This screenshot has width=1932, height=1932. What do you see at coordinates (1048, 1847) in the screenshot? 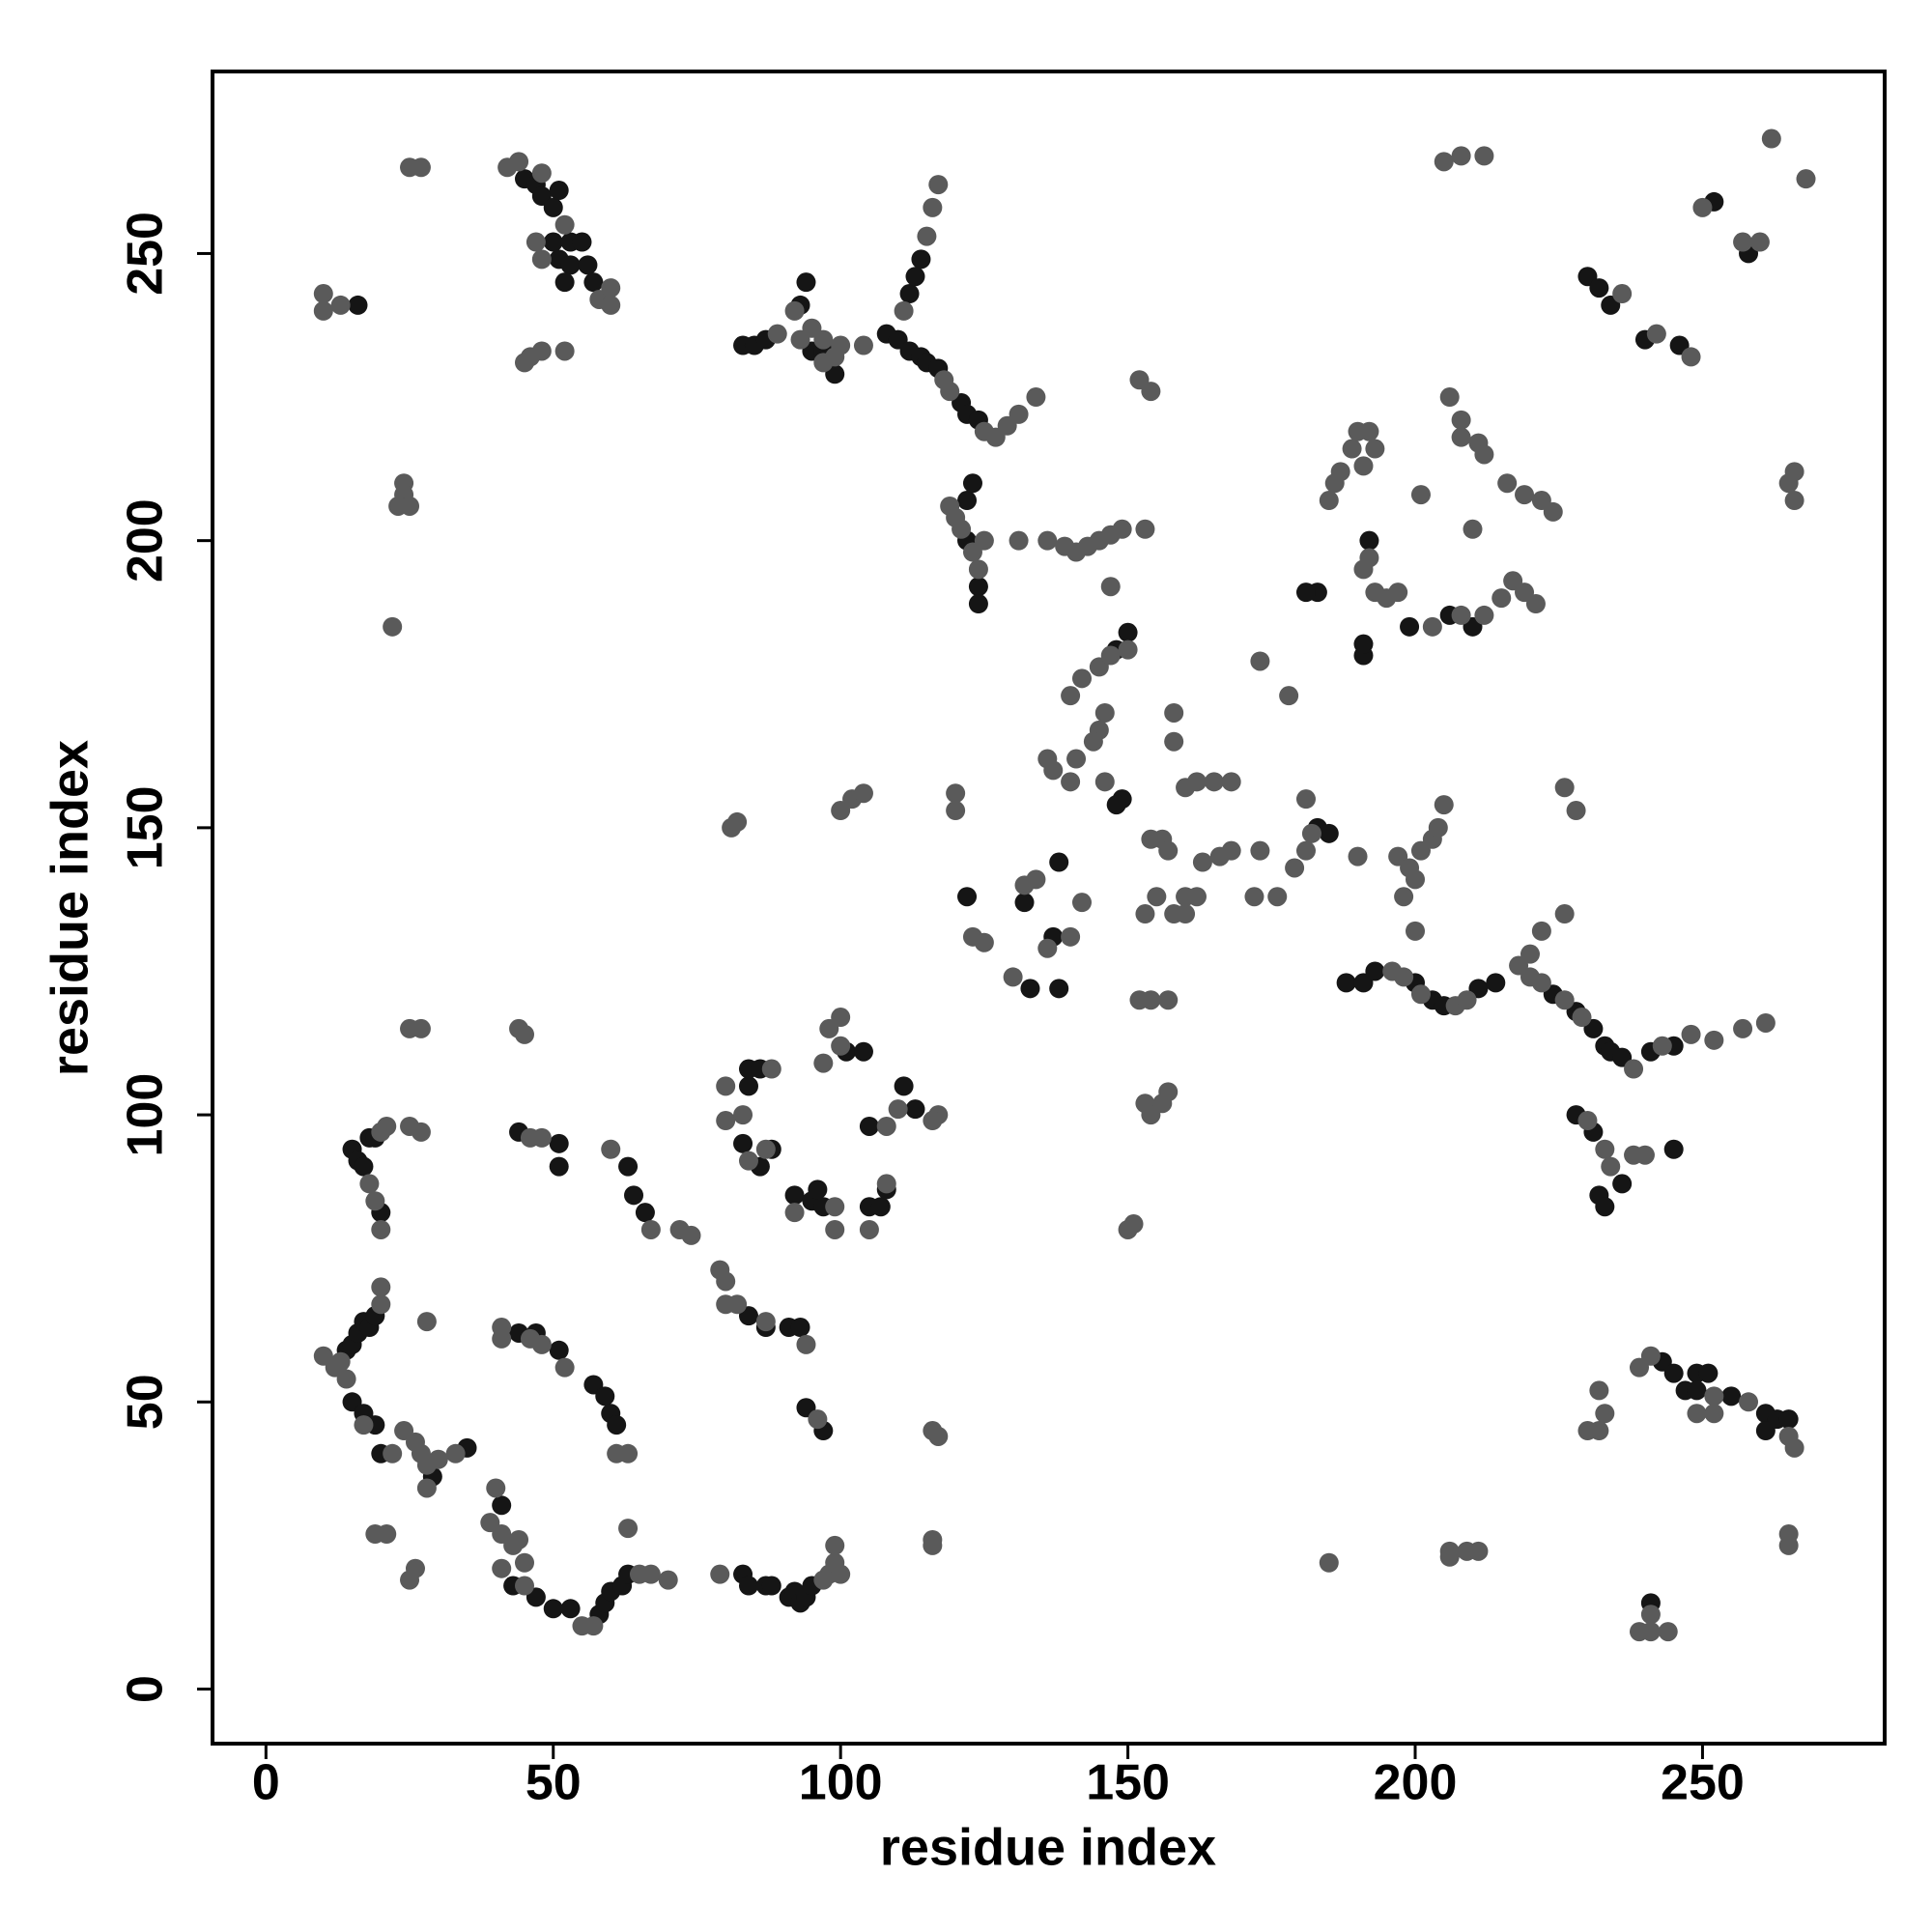
I see `x-axis-title: residue index` at bounding box center [1048, 1847].